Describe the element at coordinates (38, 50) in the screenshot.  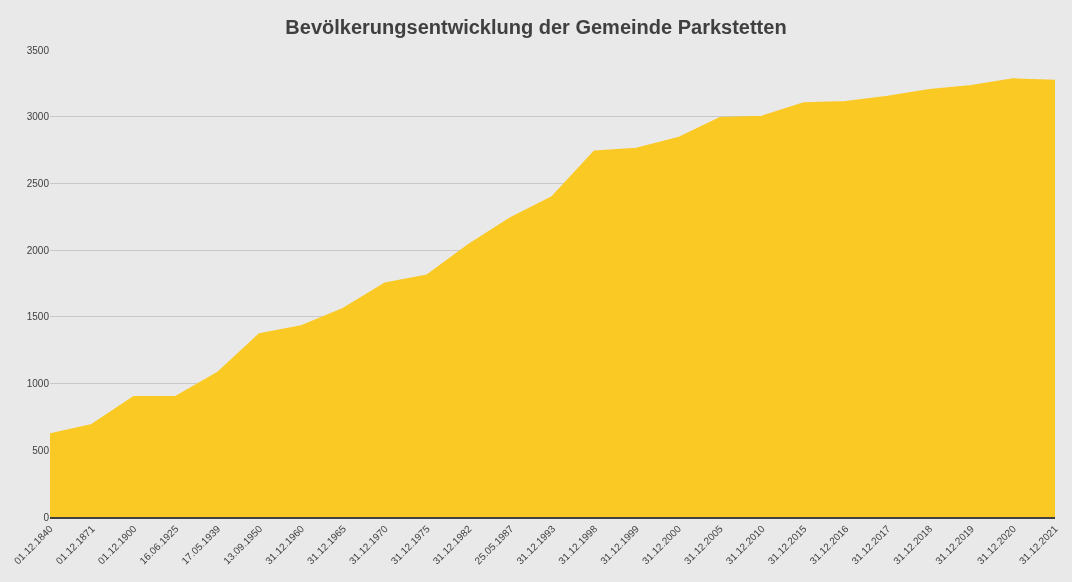
I see `y-tick-label: 3500` at that location.